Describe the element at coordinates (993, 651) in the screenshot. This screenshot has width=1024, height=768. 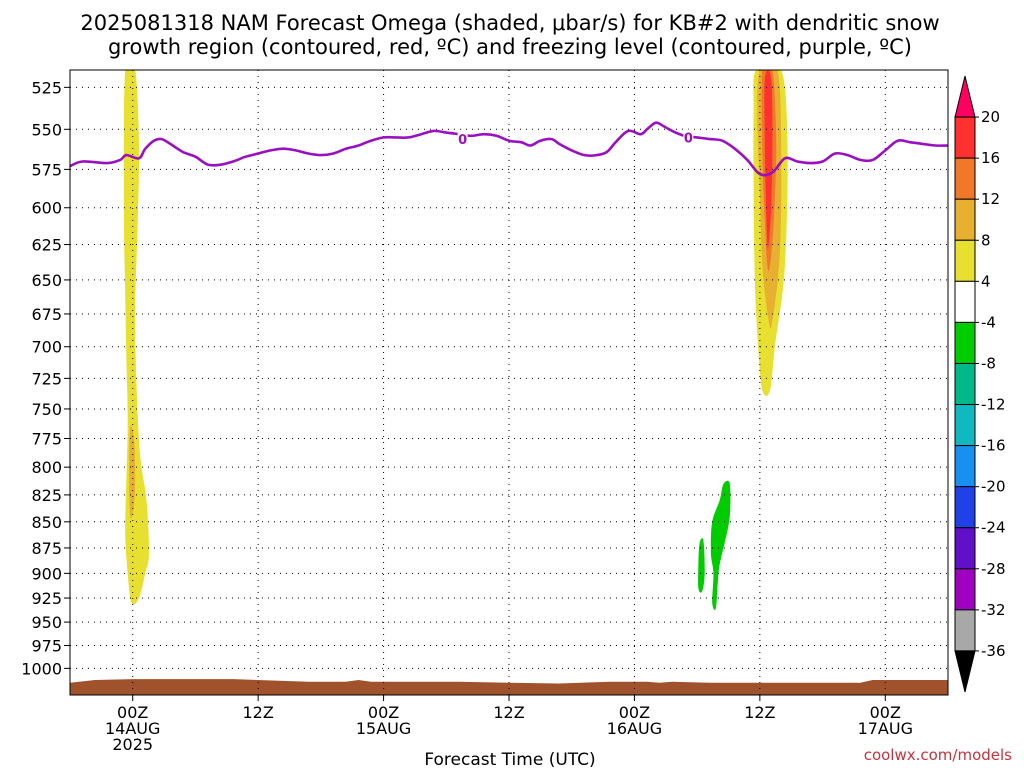
I see `colorbar-label: -36` at that location.